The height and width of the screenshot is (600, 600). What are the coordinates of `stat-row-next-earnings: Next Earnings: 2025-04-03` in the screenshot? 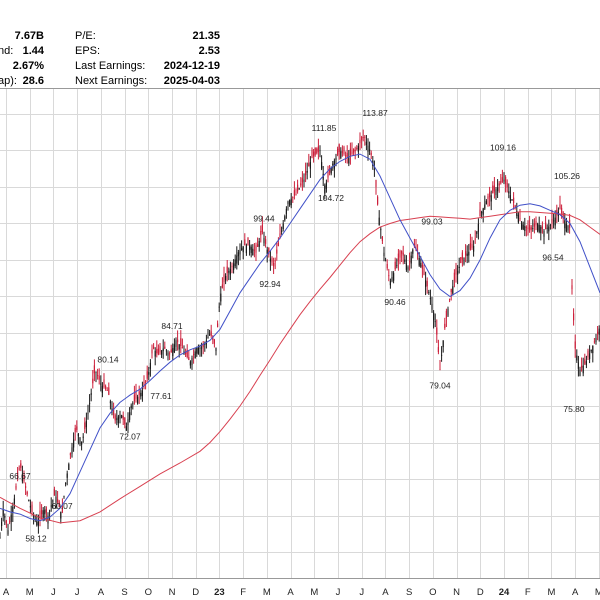 It's located at (147, 82).